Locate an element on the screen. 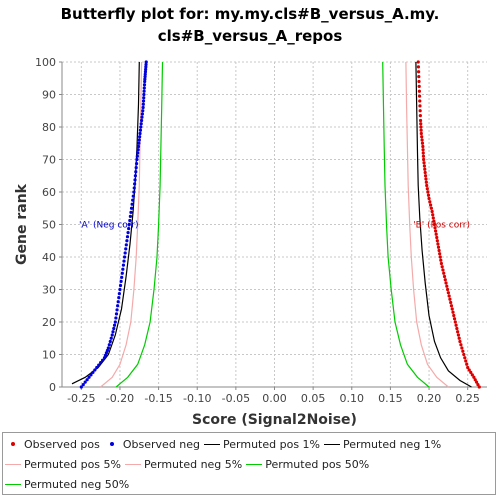 The width and height of the screenshot is (500, 500). annotation-label: 'B' (Pos corr) is located at coordinates (441, 226).